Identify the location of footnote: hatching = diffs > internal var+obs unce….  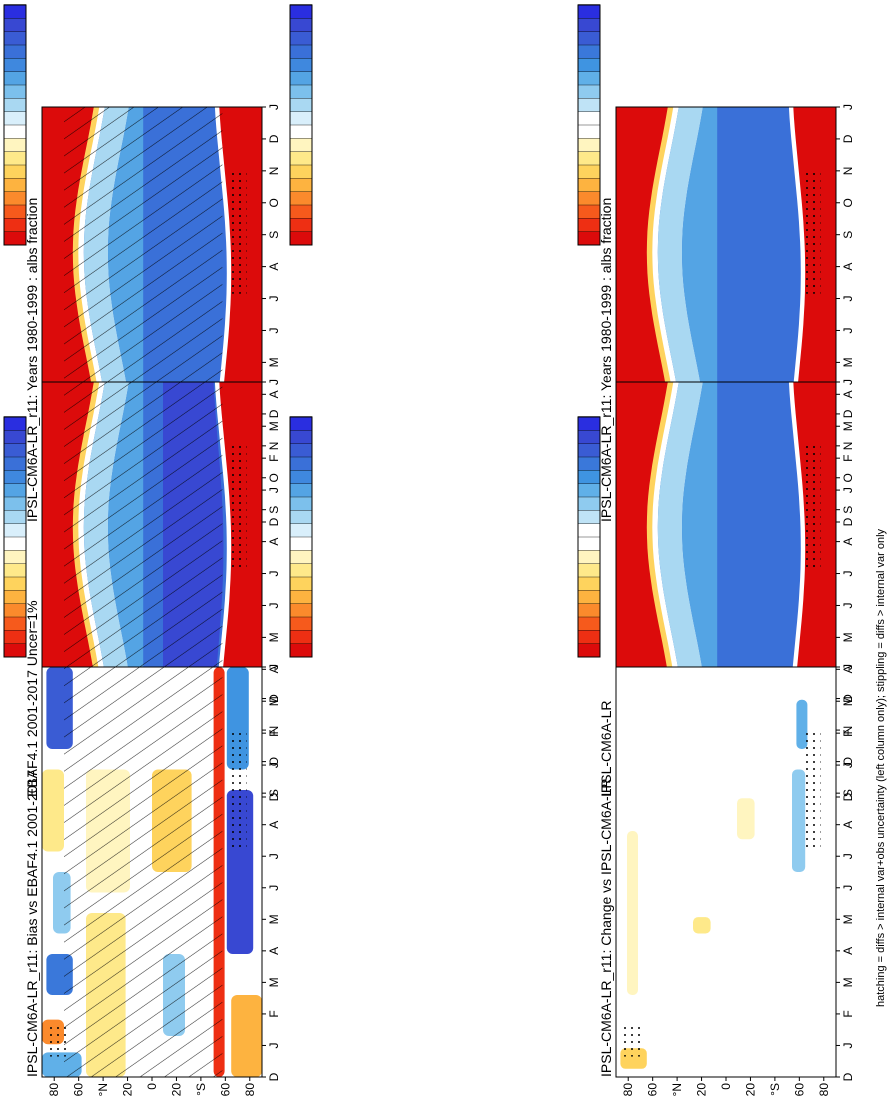
(881, 767).